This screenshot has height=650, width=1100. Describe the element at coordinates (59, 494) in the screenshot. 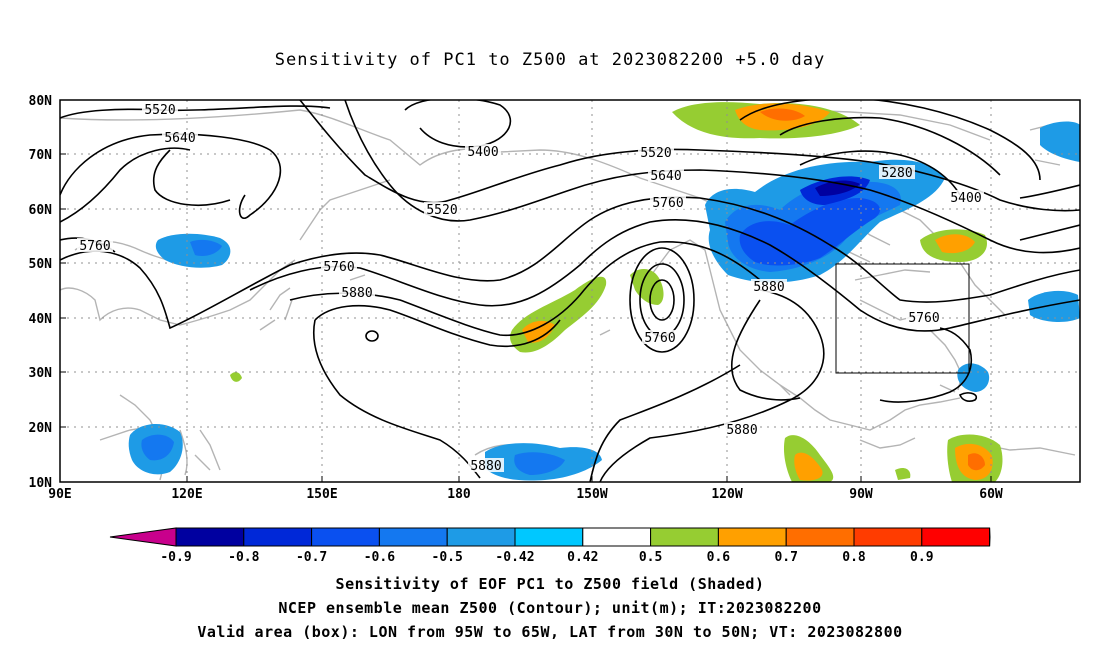

I see `lon-label: 90E` at that location.